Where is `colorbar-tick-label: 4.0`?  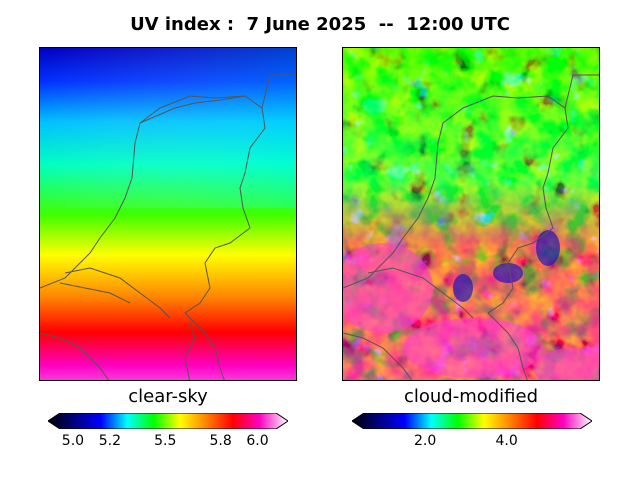 colorbar-tick-label: 4.0 is located at coordinates (506, 441).